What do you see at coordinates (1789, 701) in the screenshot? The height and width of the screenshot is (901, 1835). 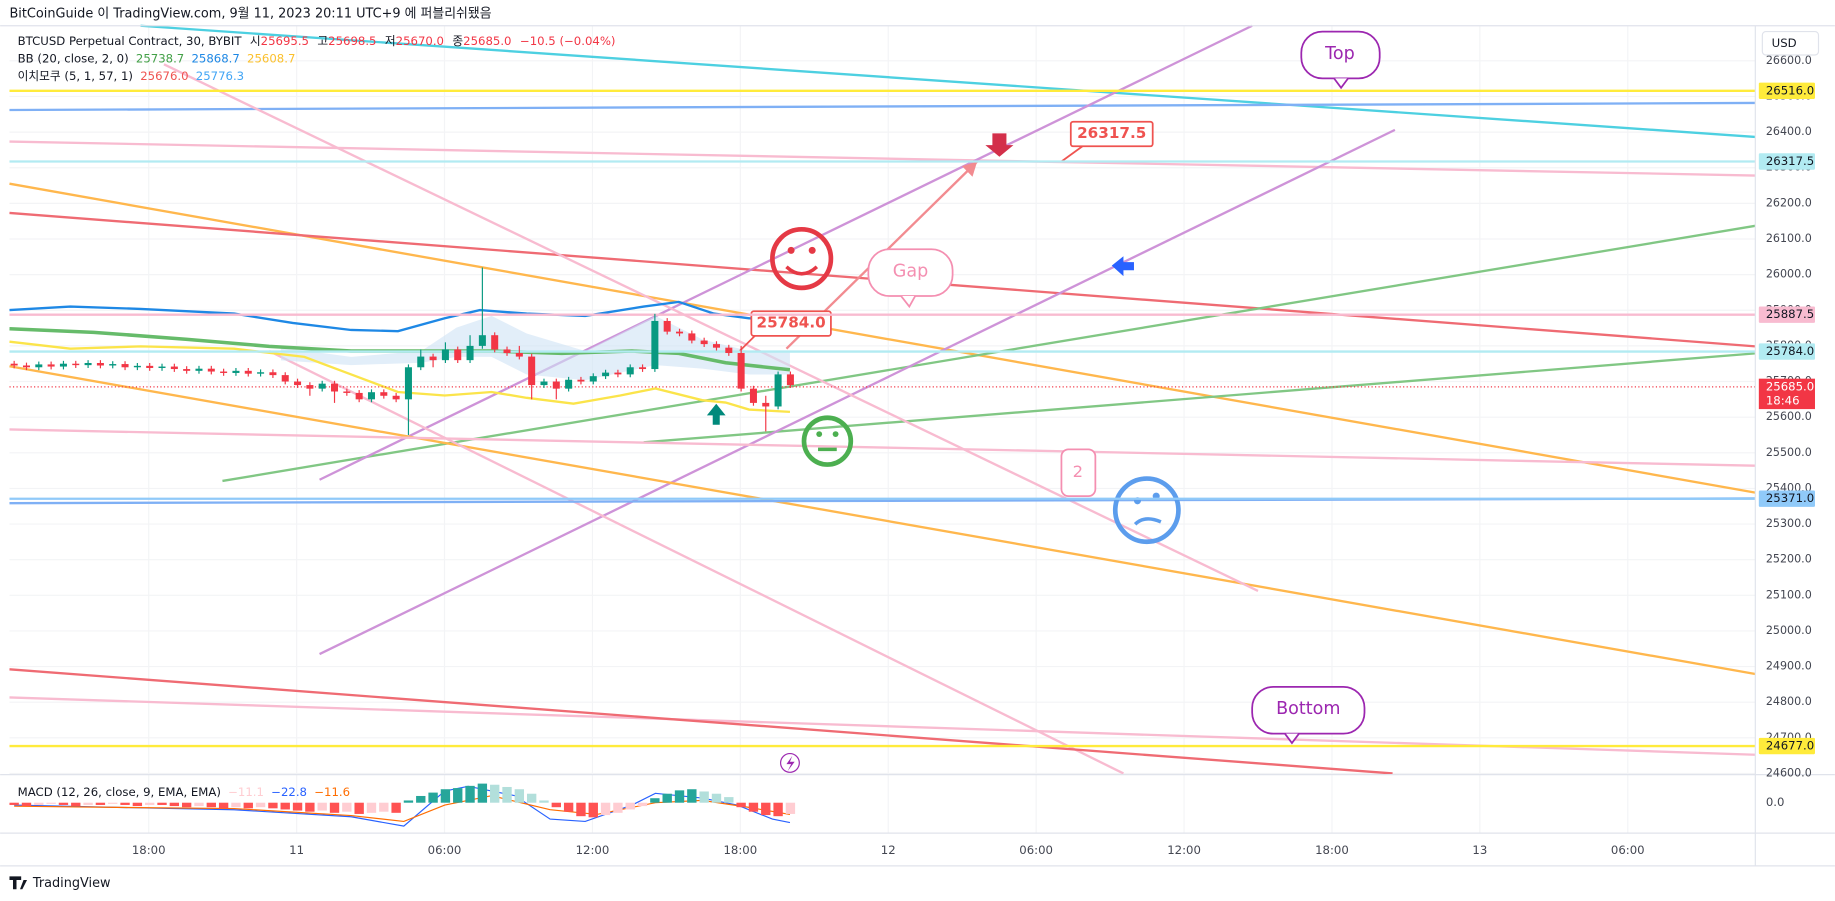 I see `y-tick-label: 24800.0` at bounding box center [1789, 701].